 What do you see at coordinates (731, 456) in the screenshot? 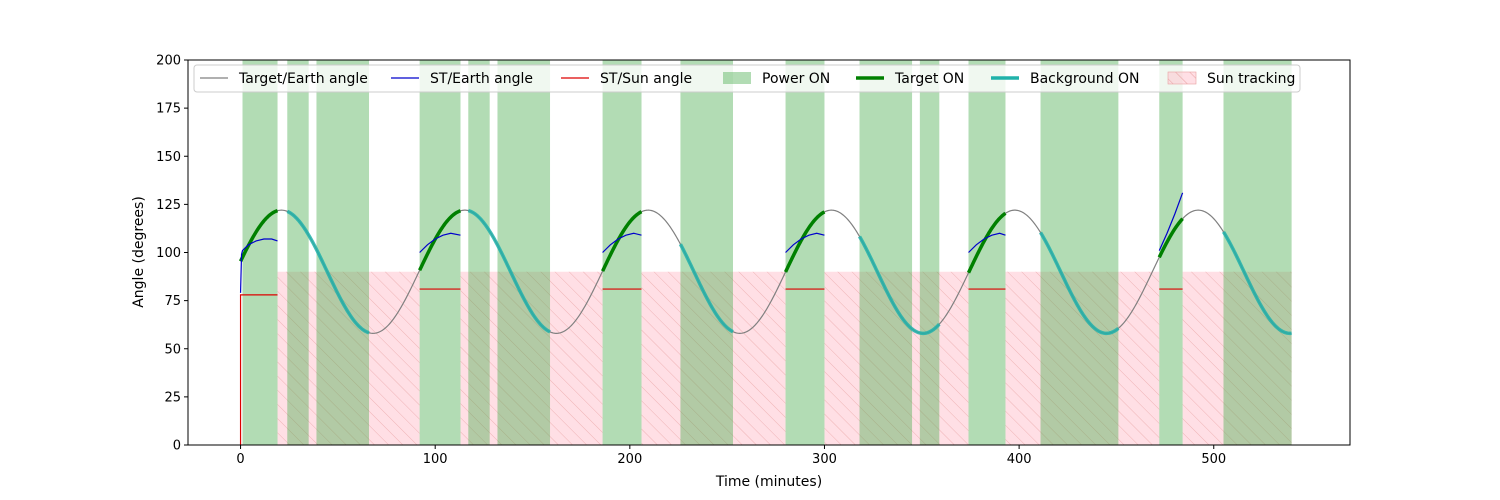
I see `x-axis: 0 100 200 300 400 500` at bounding box center [731, 456].